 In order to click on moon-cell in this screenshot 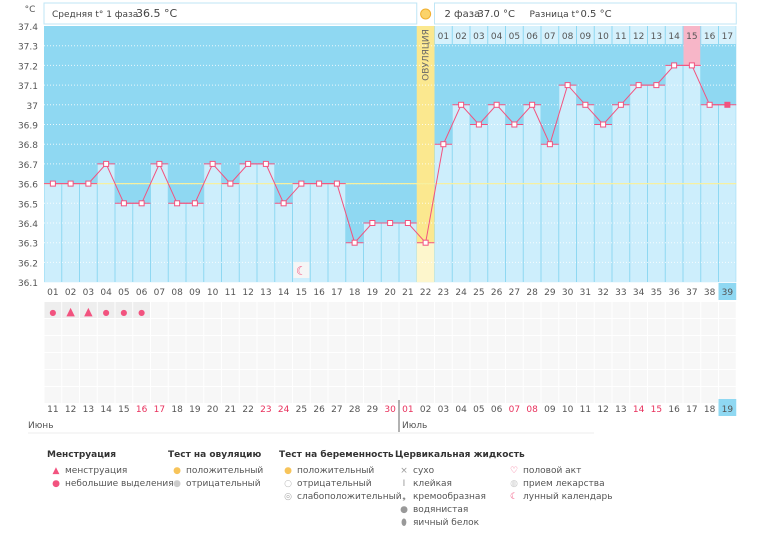, I will do `click(301, 270)`.